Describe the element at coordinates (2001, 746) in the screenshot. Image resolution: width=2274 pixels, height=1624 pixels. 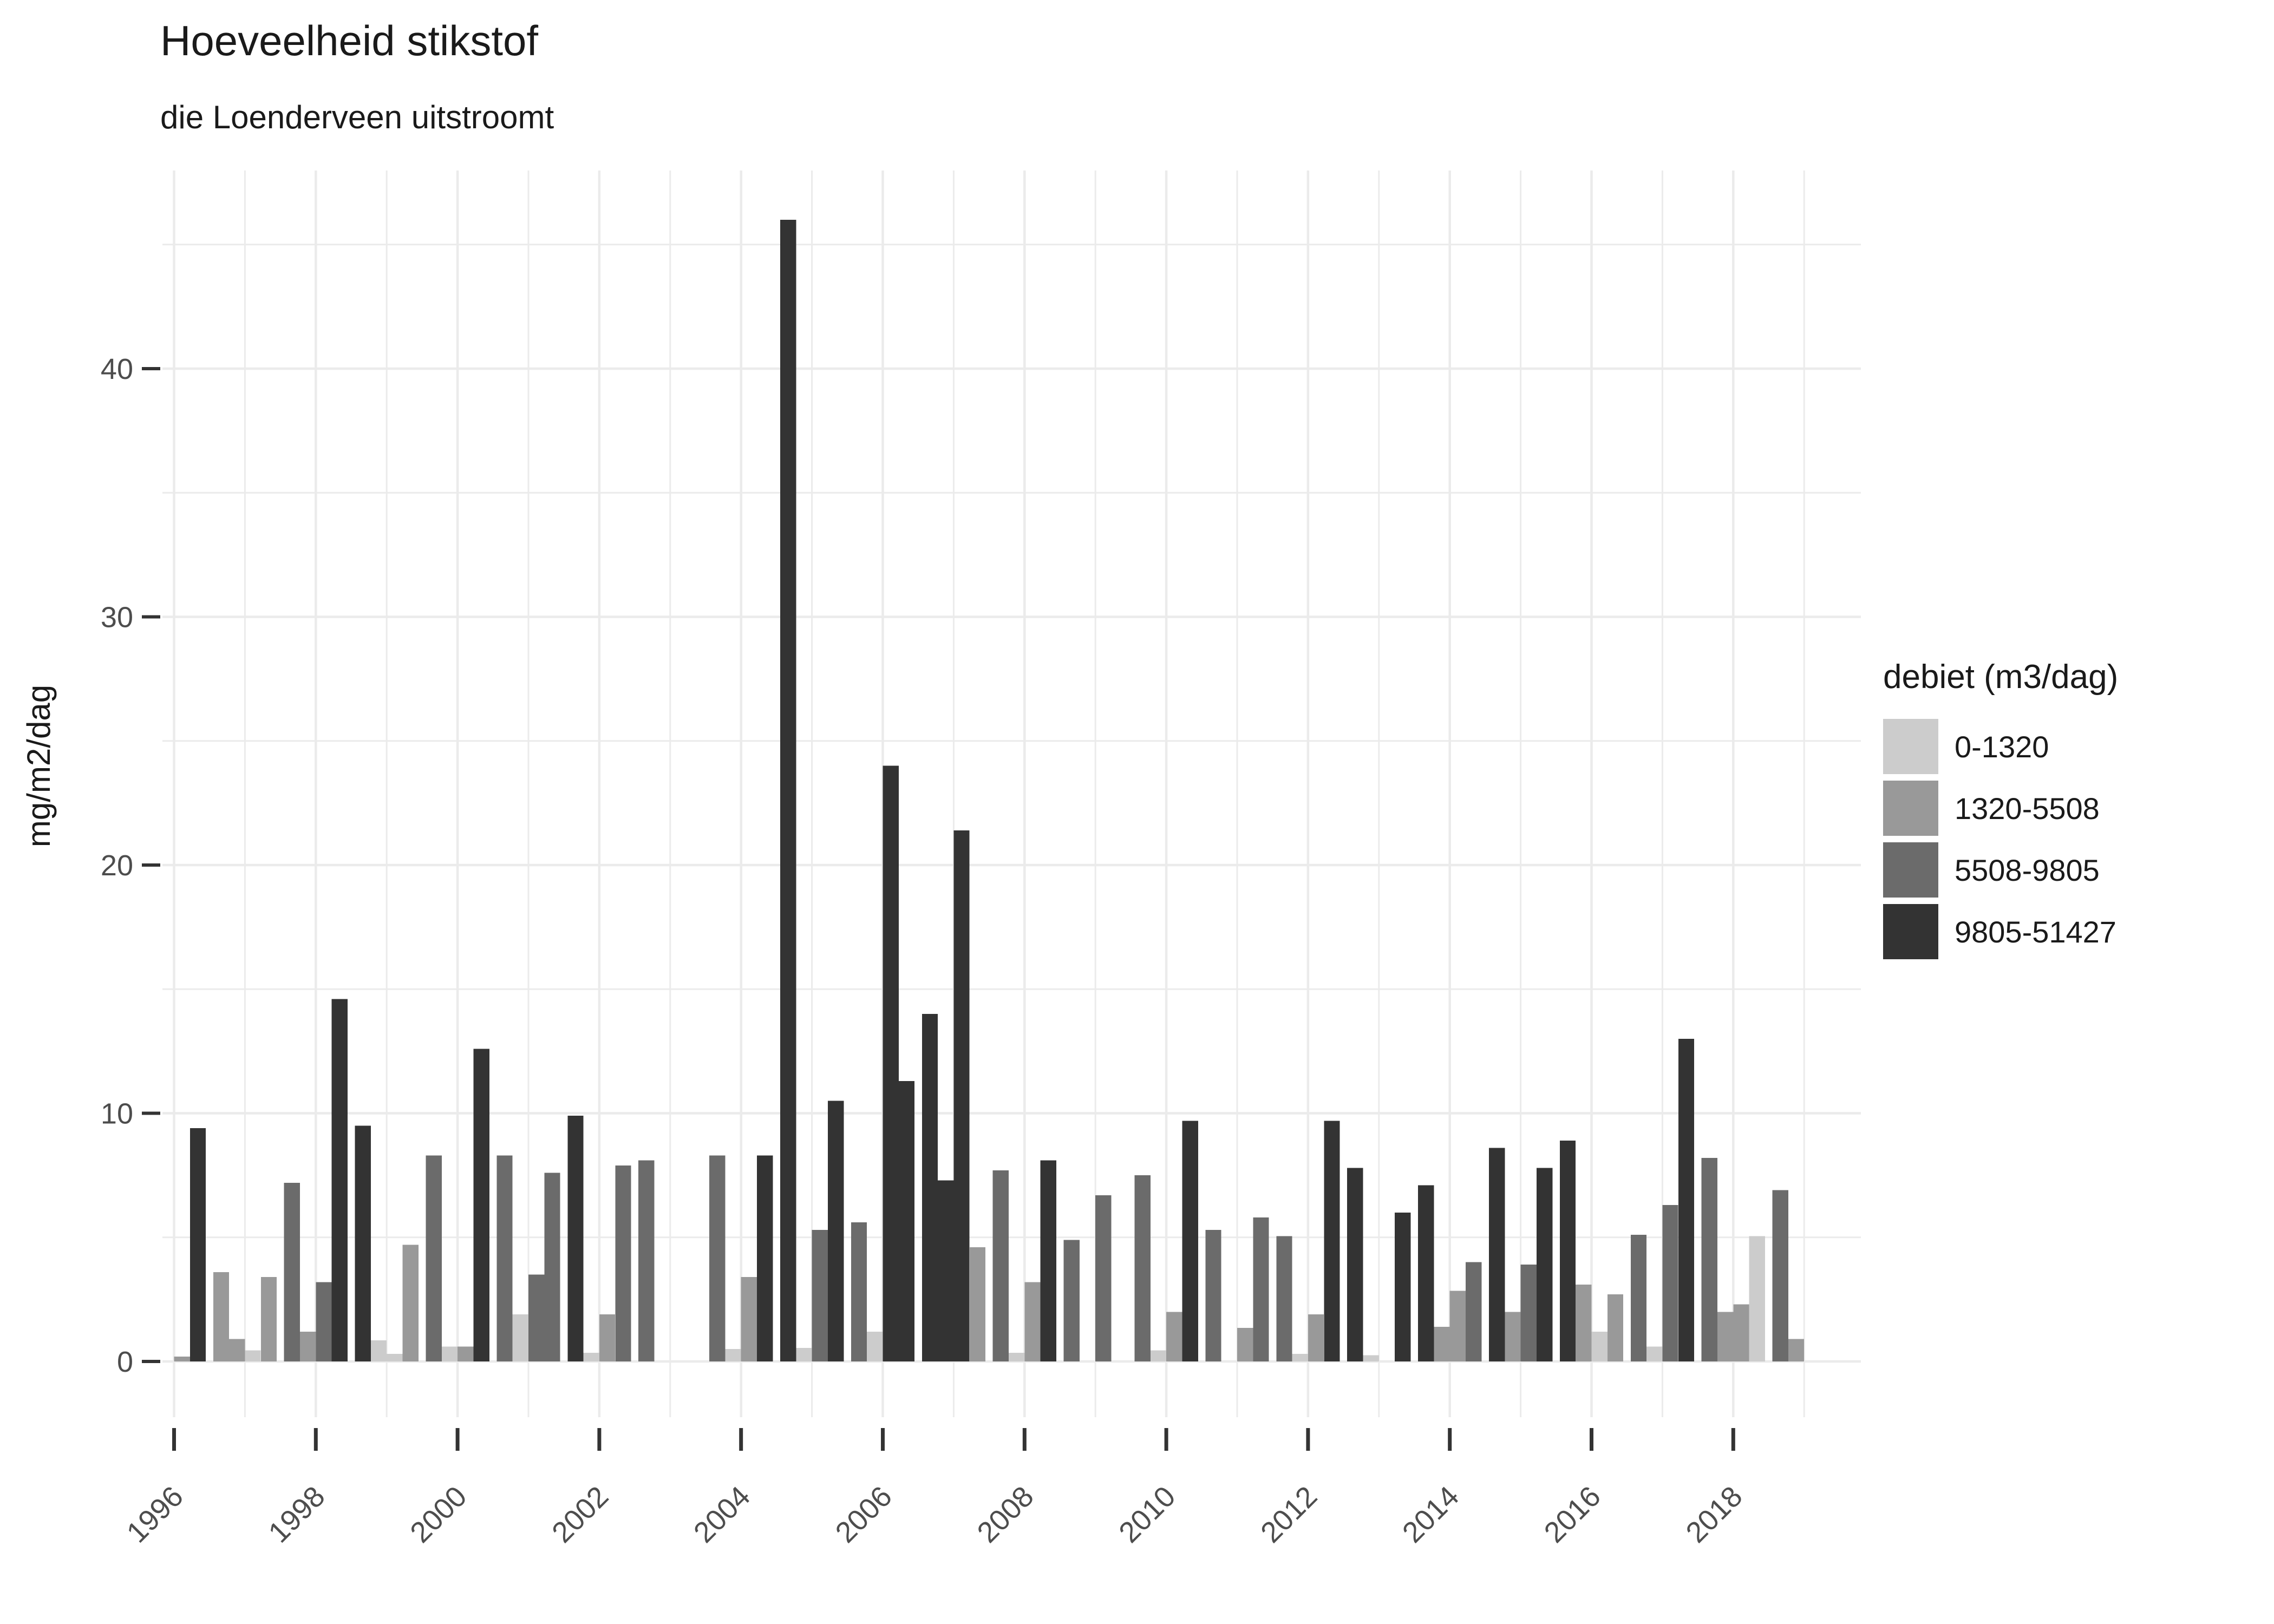
I see `legend-key: 0-1320` at that location.